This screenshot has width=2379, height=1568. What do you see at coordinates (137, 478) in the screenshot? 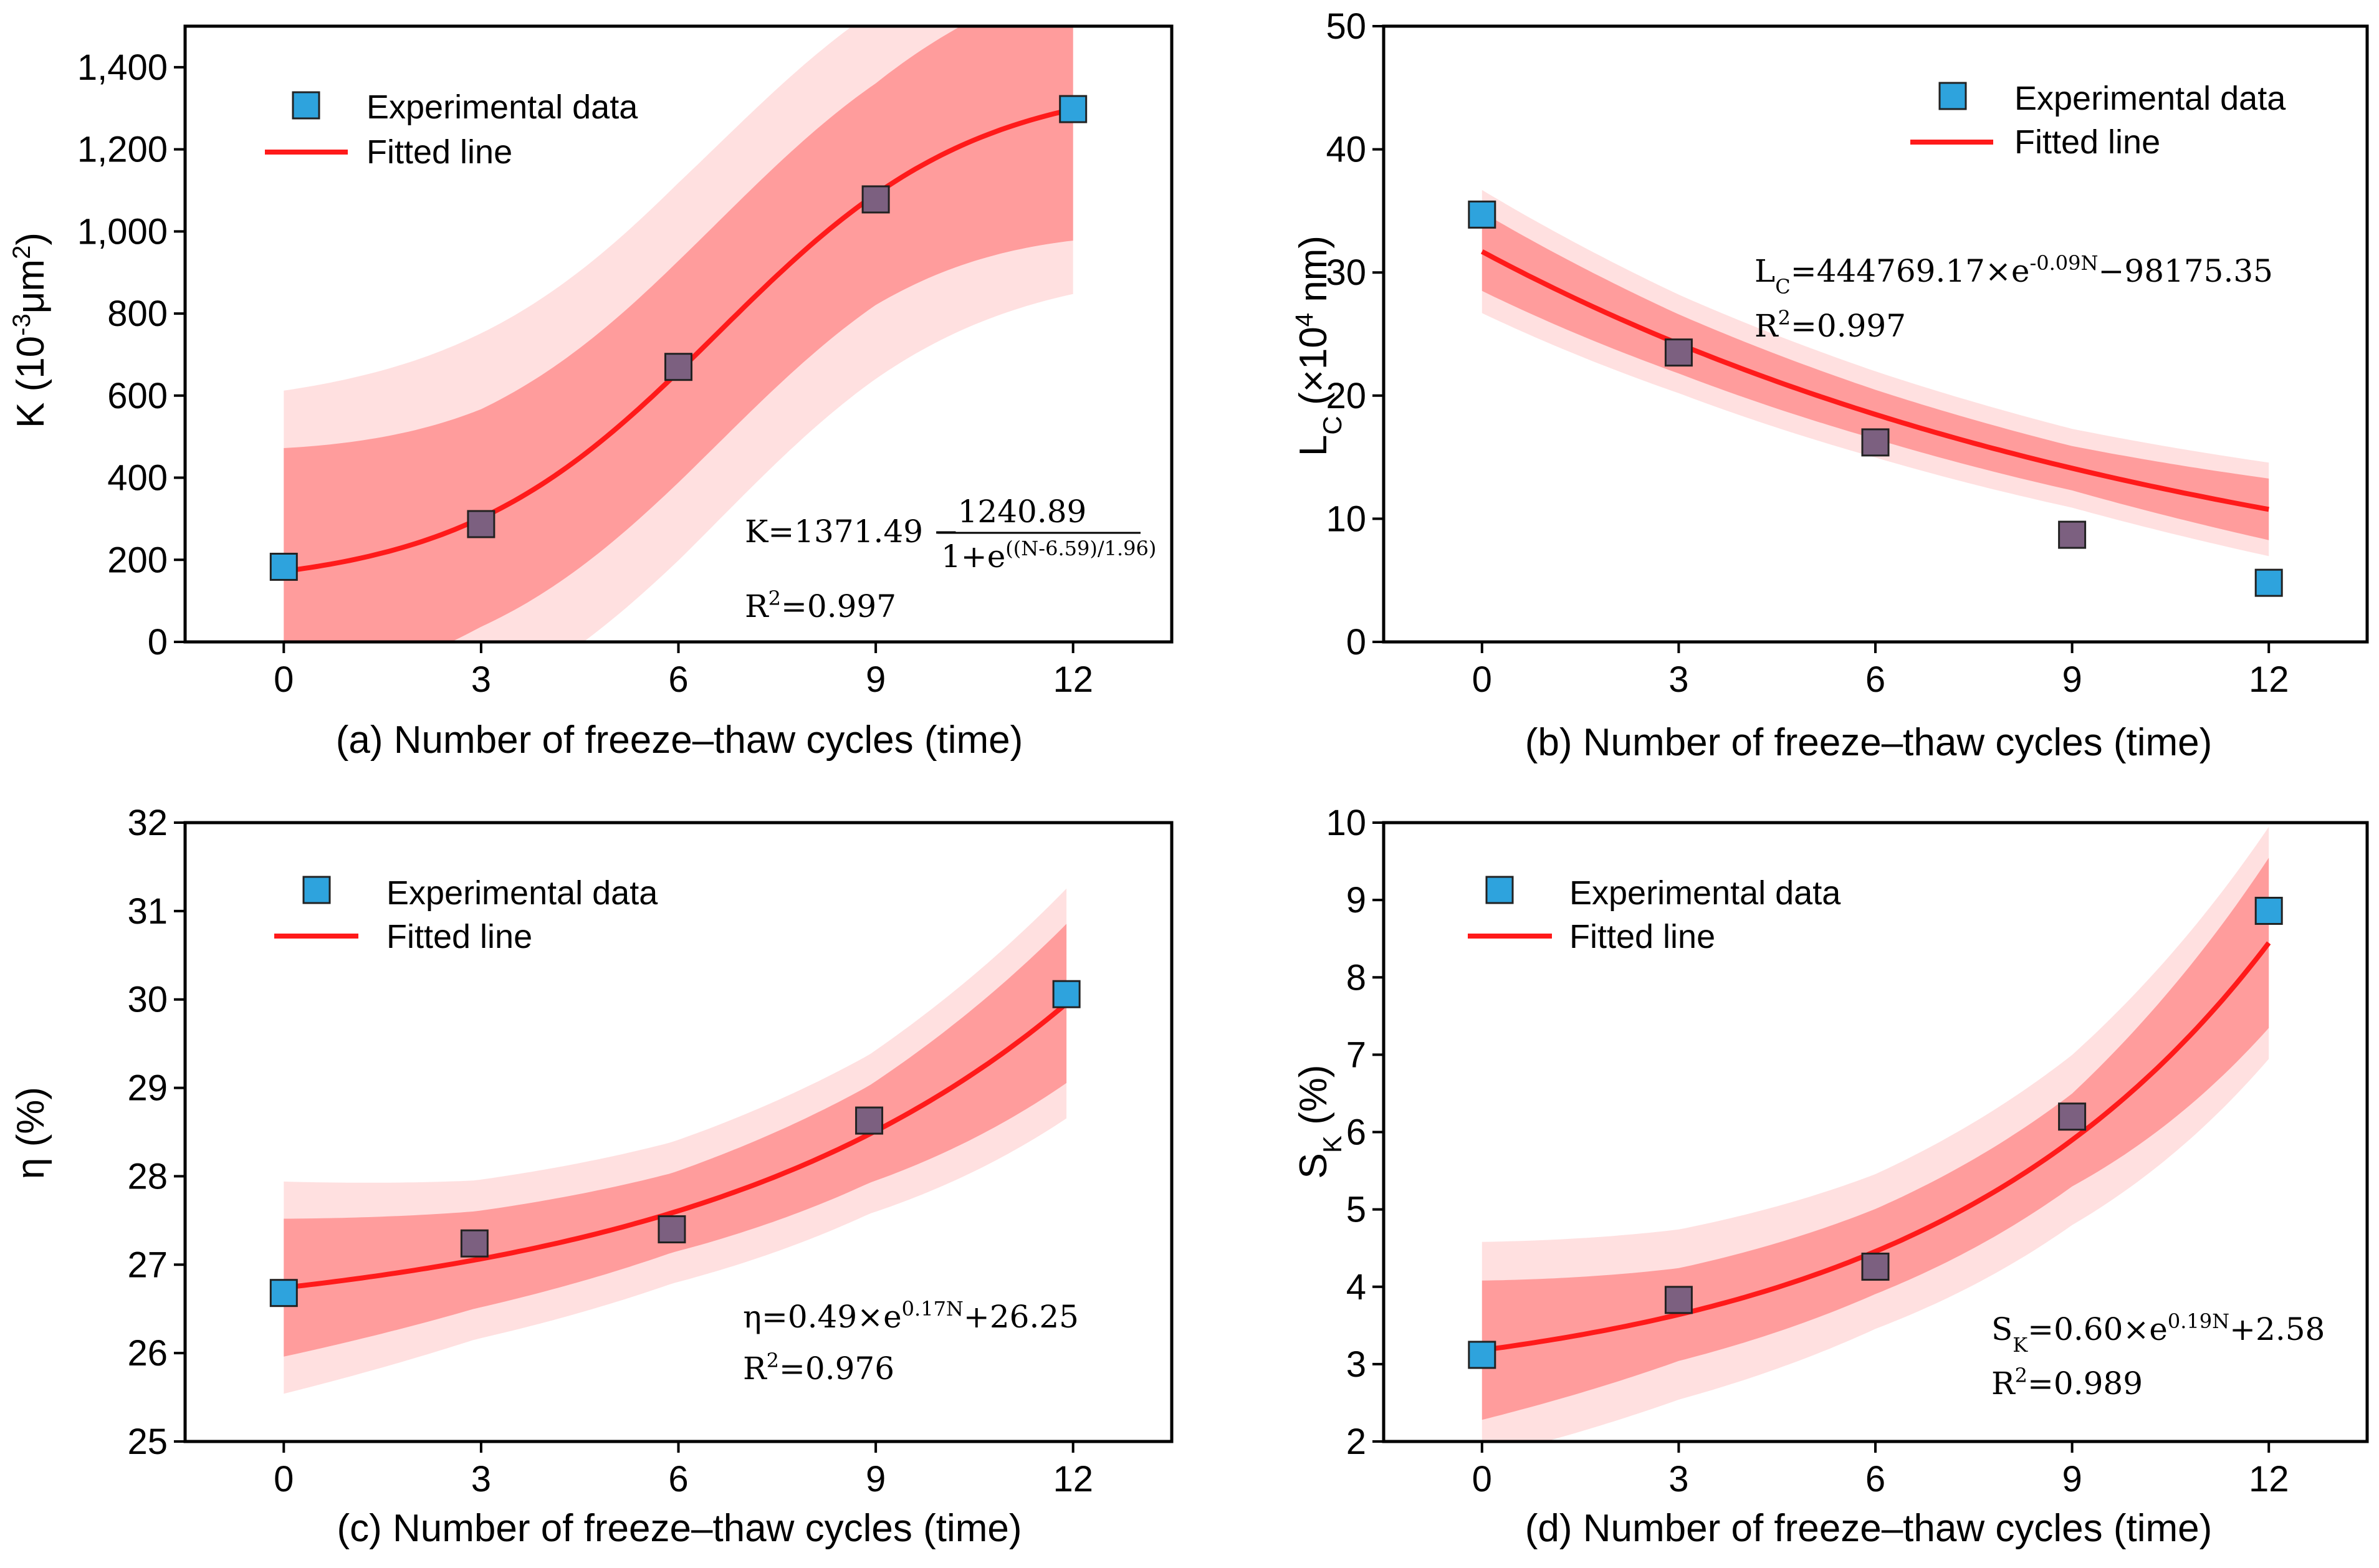
I see `y-tick-label: 400` at bounding box center [137, 478].